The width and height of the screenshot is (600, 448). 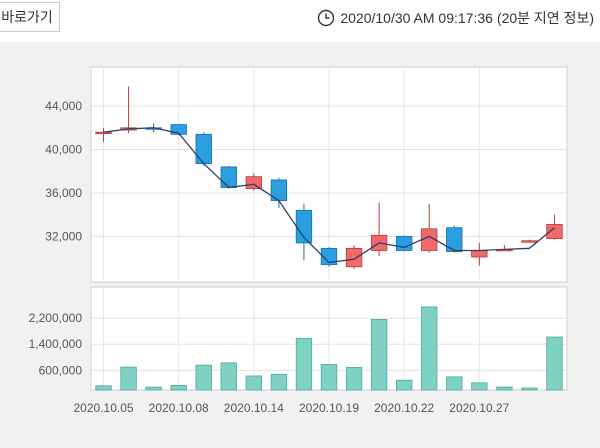 I want to click on price-y-tick-label: 44,000, so click(x=63, y=106).